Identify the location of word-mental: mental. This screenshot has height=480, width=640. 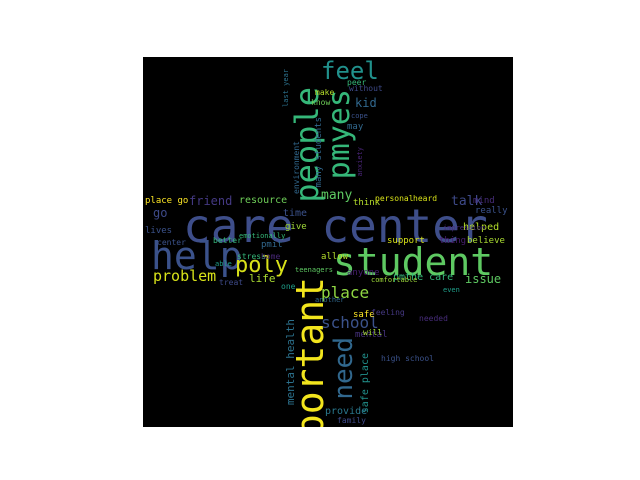
(371, 335).